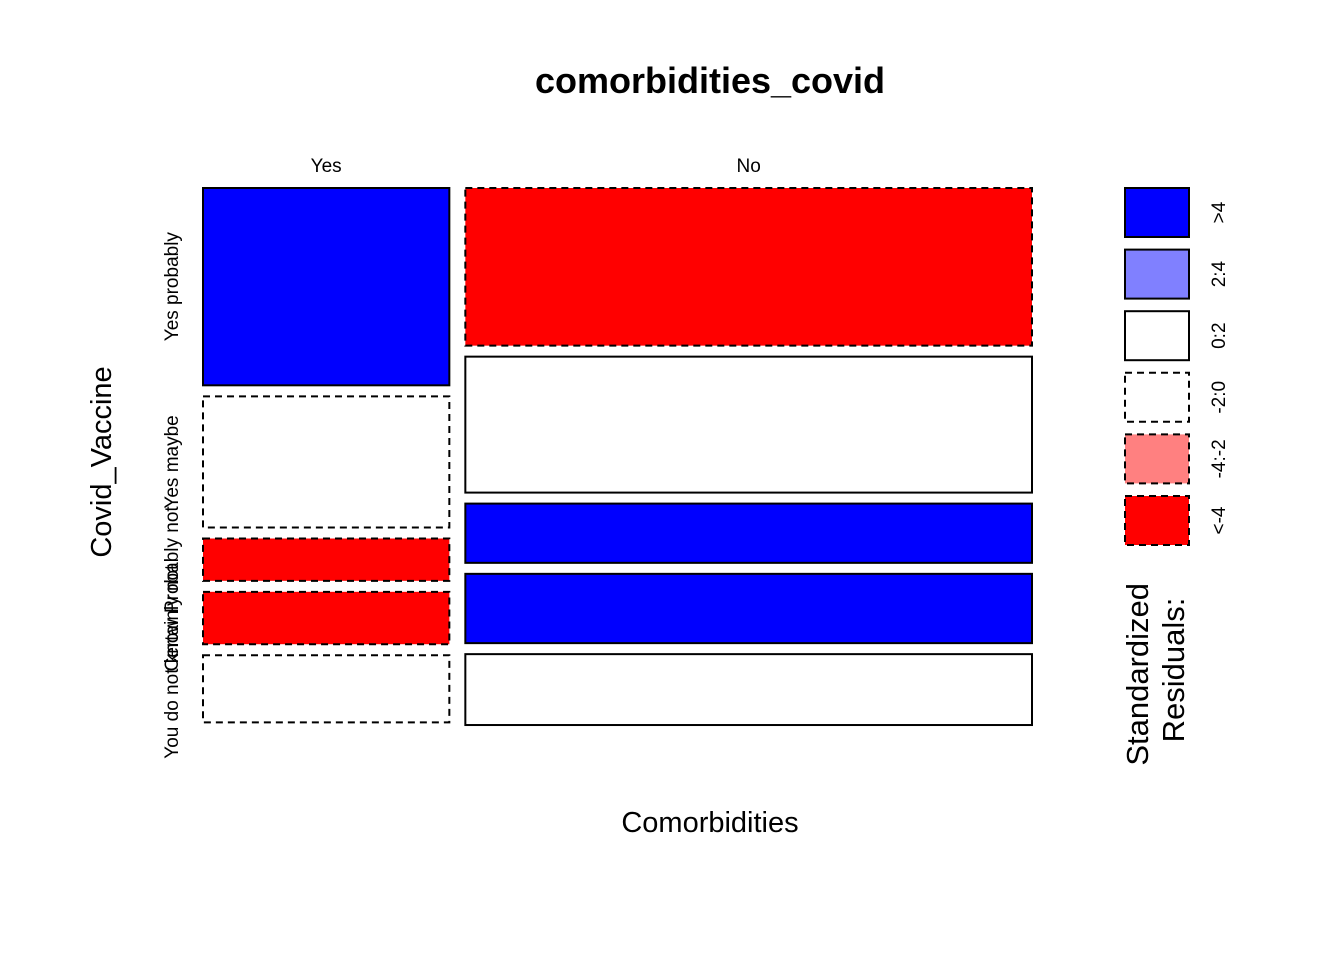 This screenshot has height=960, width=1344. Describe the element at coordinates (748, 608) in the screenshot. I see `tile-no-certainly-not` at that location.